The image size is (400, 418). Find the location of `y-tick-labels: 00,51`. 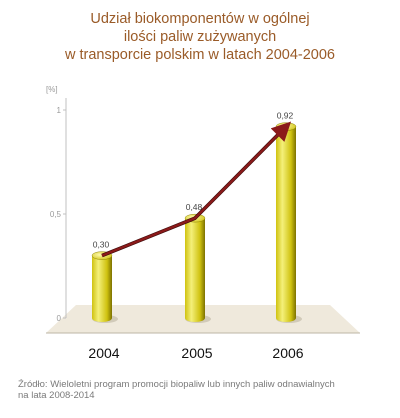

y-tick-labels: 00,51 is located at coordinates (58, 214).